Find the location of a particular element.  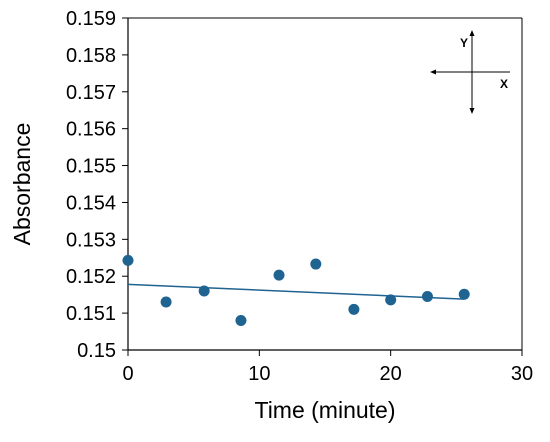

y-tick-label: 0.15 is located at coordinates (96, 351).